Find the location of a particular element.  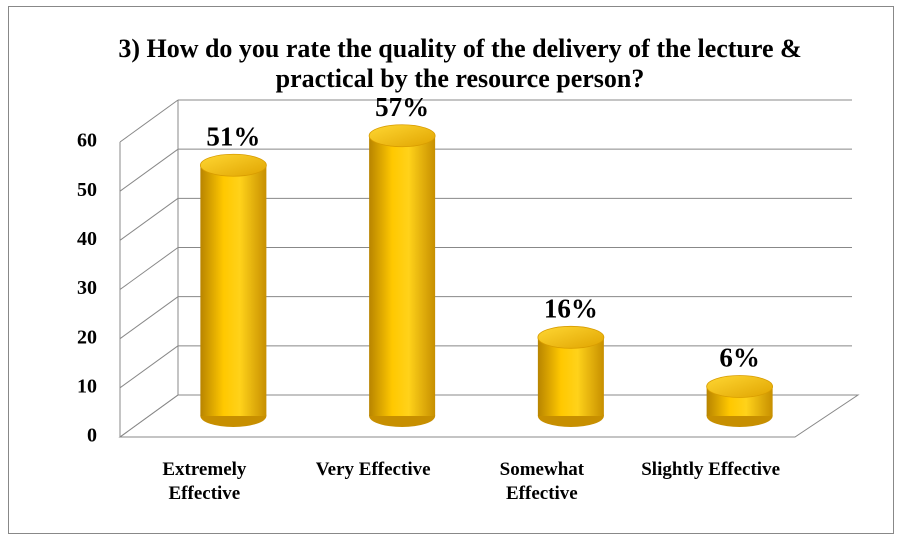

y-tick-label: 10 is located at coordinates (87, 386).